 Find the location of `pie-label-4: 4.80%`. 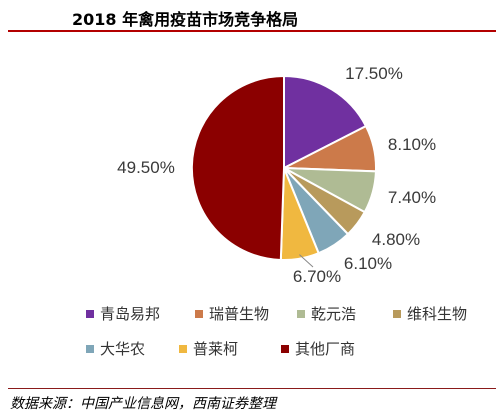

pie-label-4: 4.80% is located at coordinates (396, 239).